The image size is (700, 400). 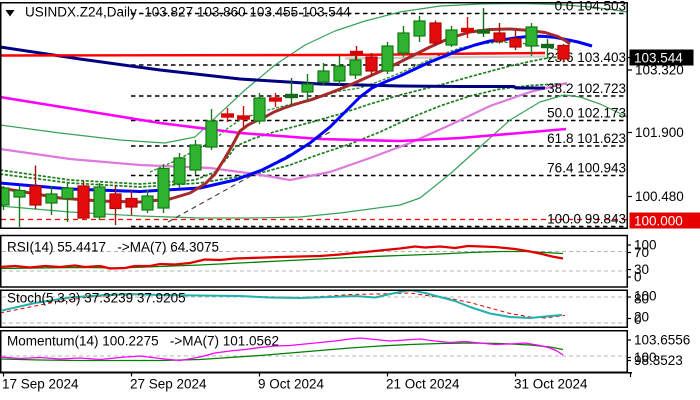 I want to click on svg-text: 17 Sep 2024, so click(x=40, y=384).